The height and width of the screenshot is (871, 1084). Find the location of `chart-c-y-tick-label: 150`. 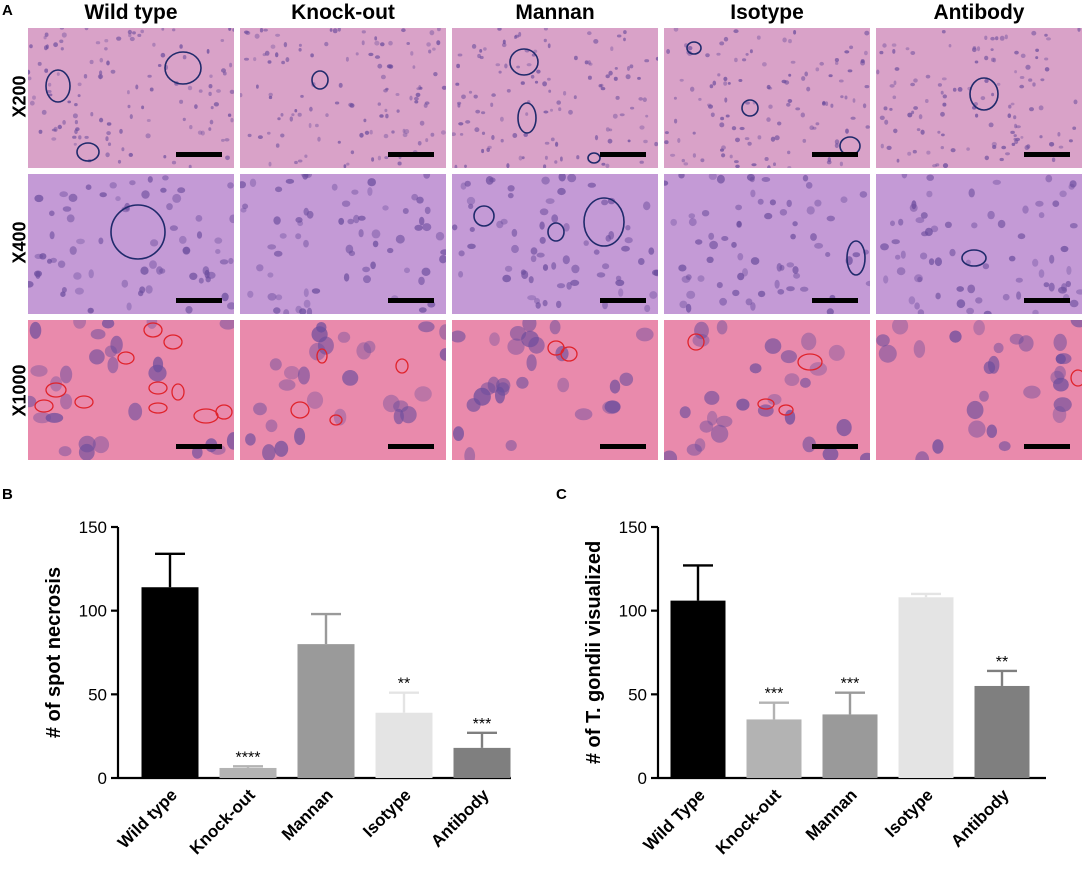

chart-c-y-tick-label: 150 is located at coordinates (633, 527).